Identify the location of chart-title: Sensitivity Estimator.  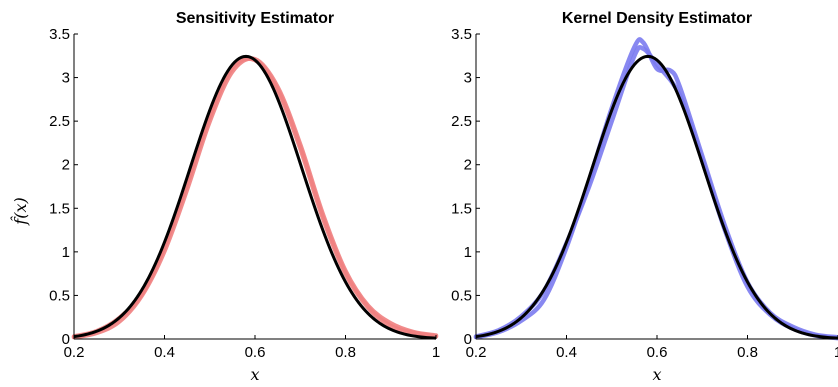
(255, 18).